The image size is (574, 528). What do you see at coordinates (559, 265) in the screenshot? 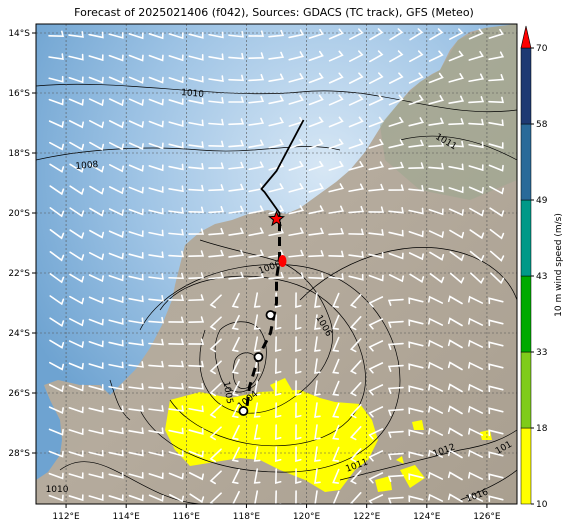
I see `colorbar-label: 10 m wind speed (m/s)` at bounding box center [559, 265].